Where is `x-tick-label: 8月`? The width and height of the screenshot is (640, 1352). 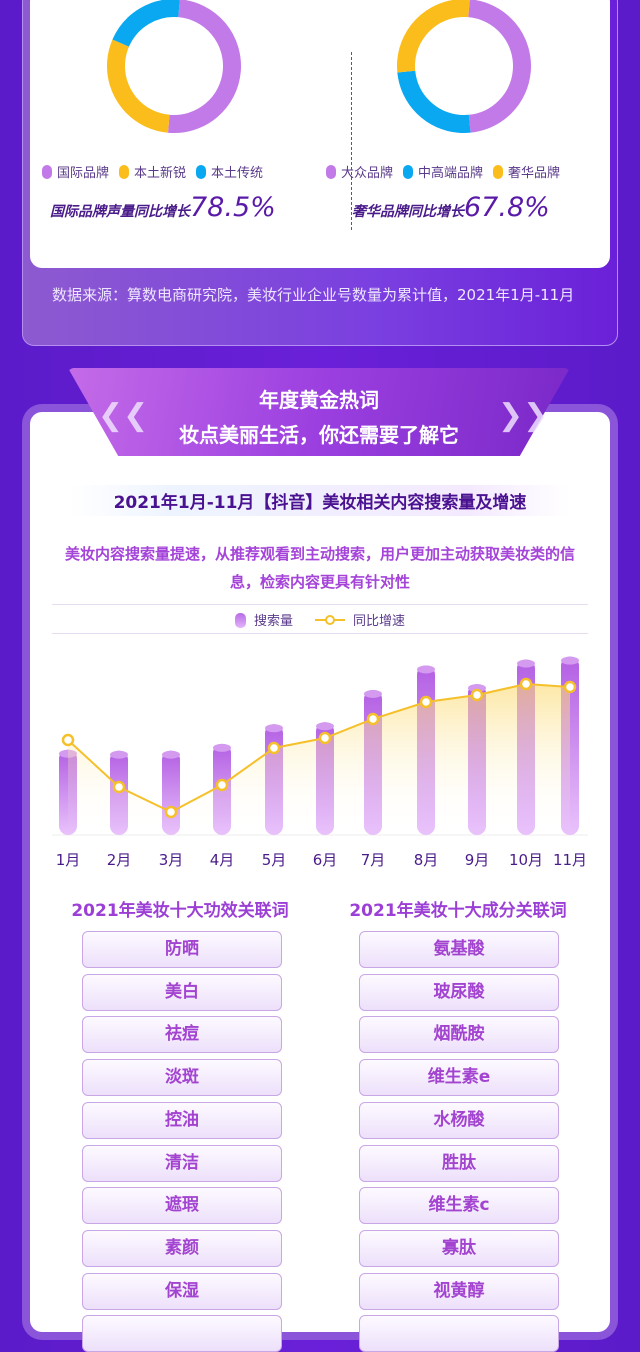 x-tick-label: 8月 is located at coordinates (426, 860).